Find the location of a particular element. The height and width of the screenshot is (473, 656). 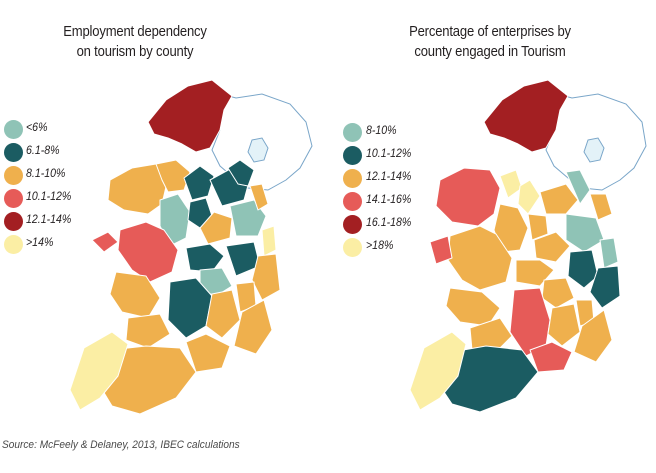

left-county-waterford is located at coordinates (208, 353).